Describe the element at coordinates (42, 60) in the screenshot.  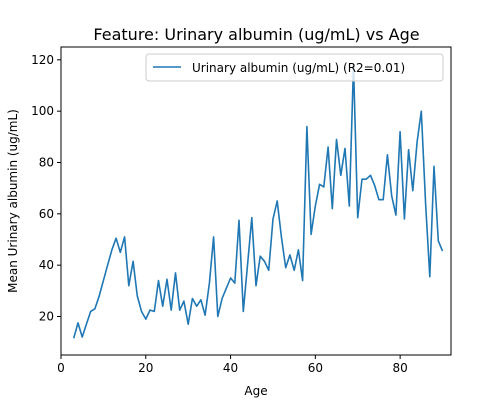
I see `y-tick-label-5: 120` at that location.